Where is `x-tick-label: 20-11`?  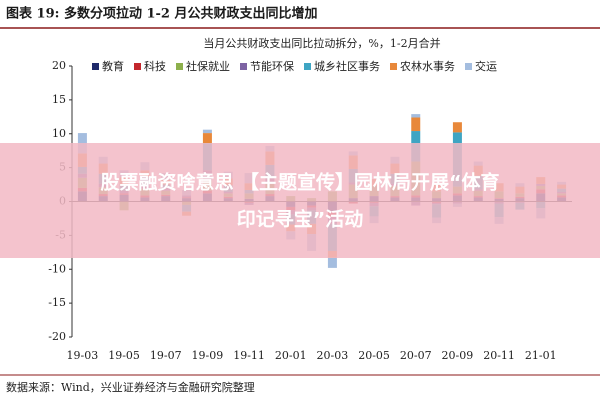
x-tick-label: 20-11 is located at coordinates (499, 355).